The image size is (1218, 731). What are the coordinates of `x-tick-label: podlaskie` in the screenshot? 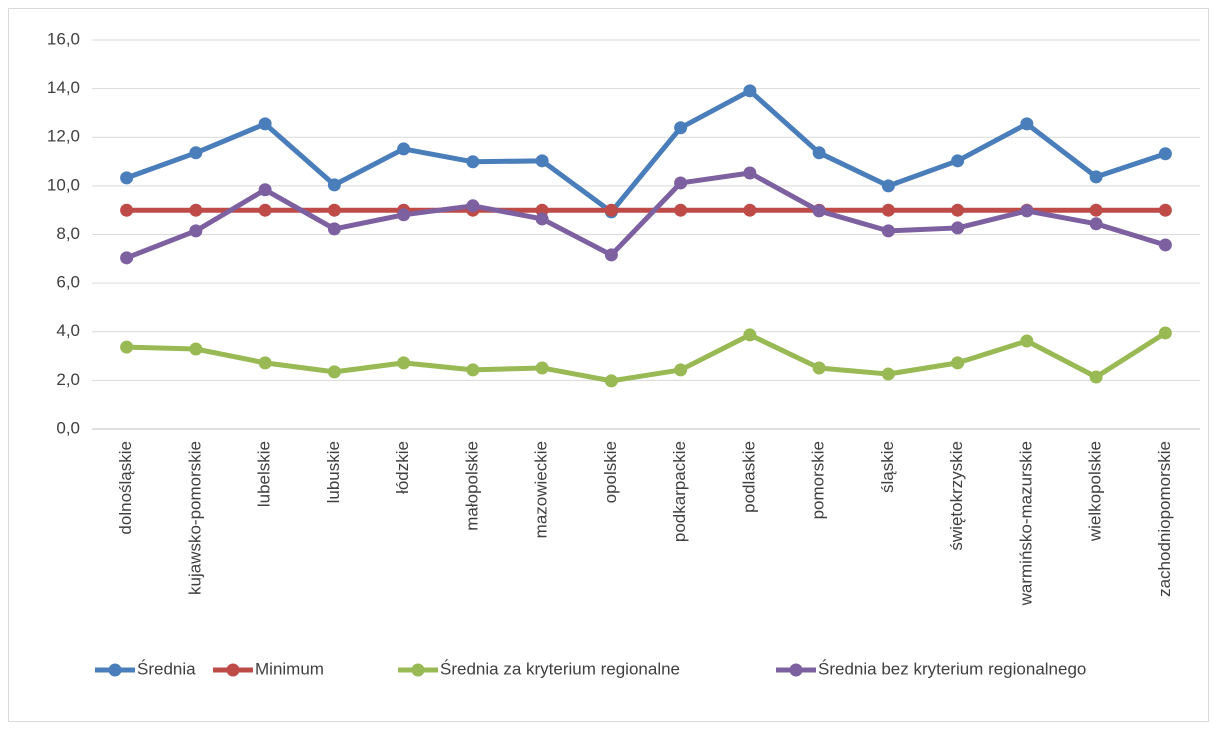 It's located at (748, 477).